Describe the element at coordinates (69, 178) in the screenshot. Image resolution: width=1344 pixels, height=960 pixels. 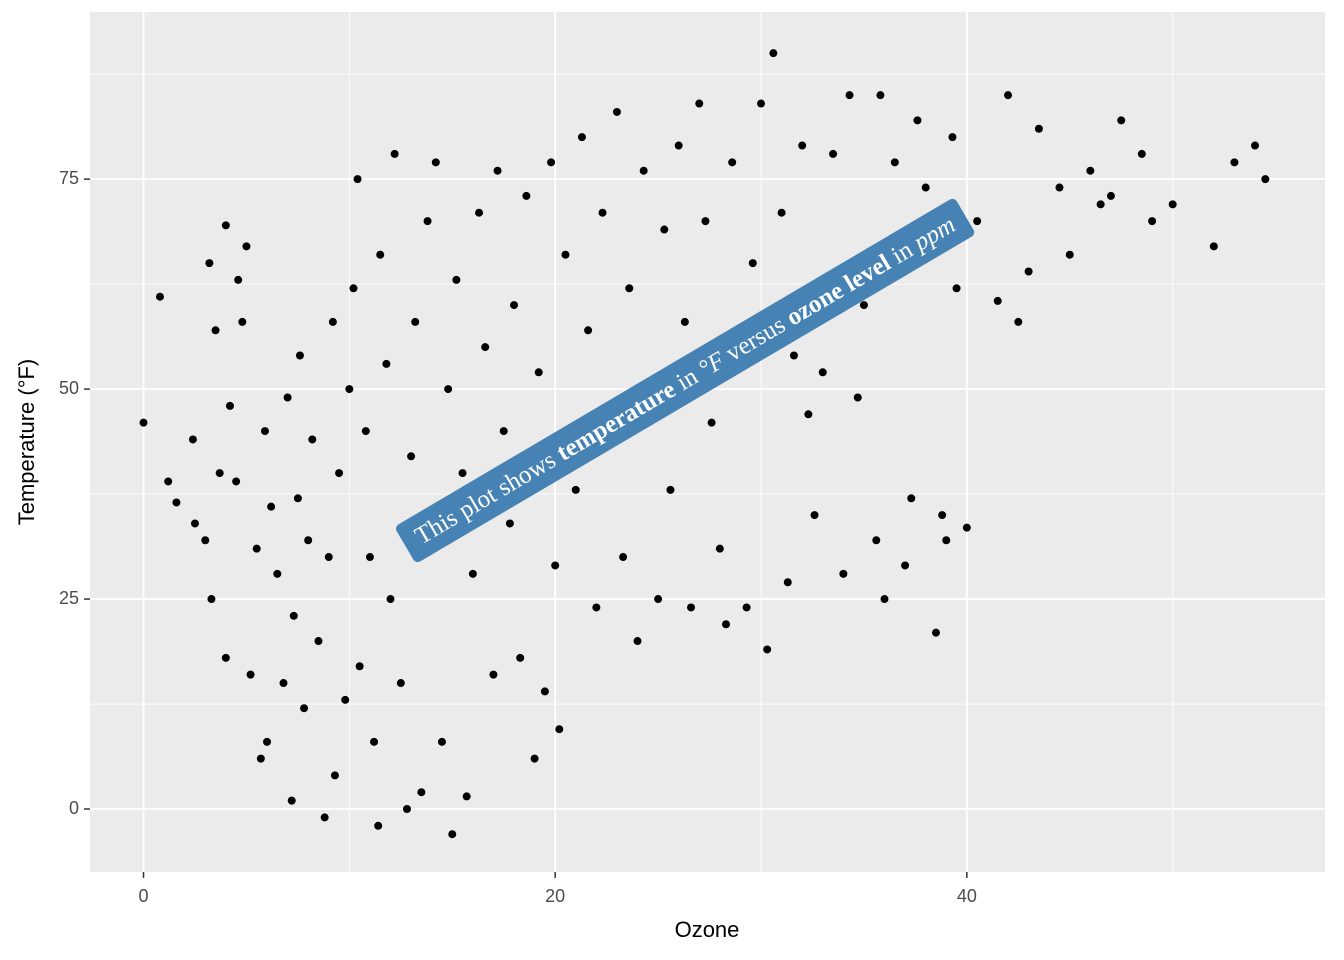
I see `y-tick-label: 75` at that location.